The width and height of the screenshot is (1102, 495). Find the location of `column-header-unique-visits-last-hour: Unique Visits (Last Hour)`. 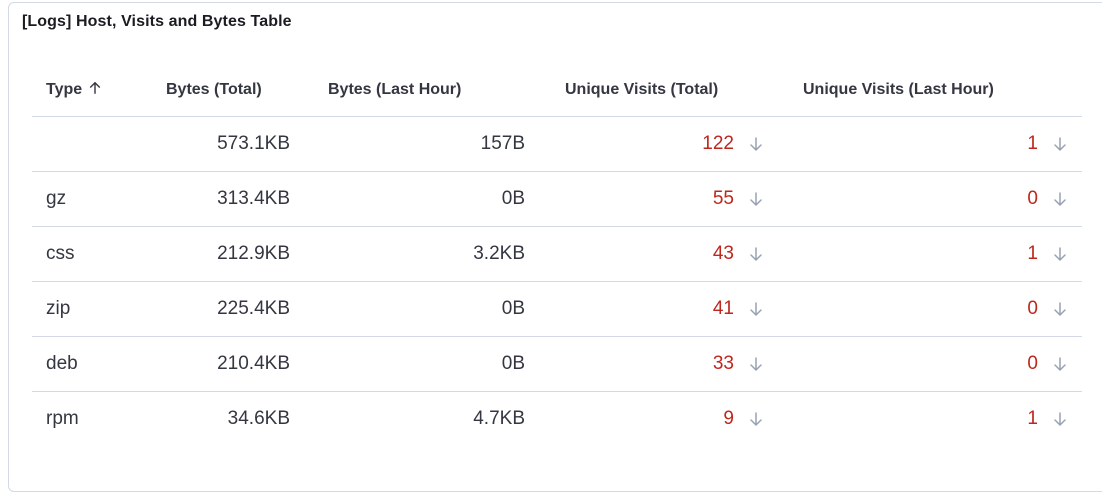

column-header-unique-visits-last-hour: Unique Visits (Last Hour) is located at coordinates (927, 90).